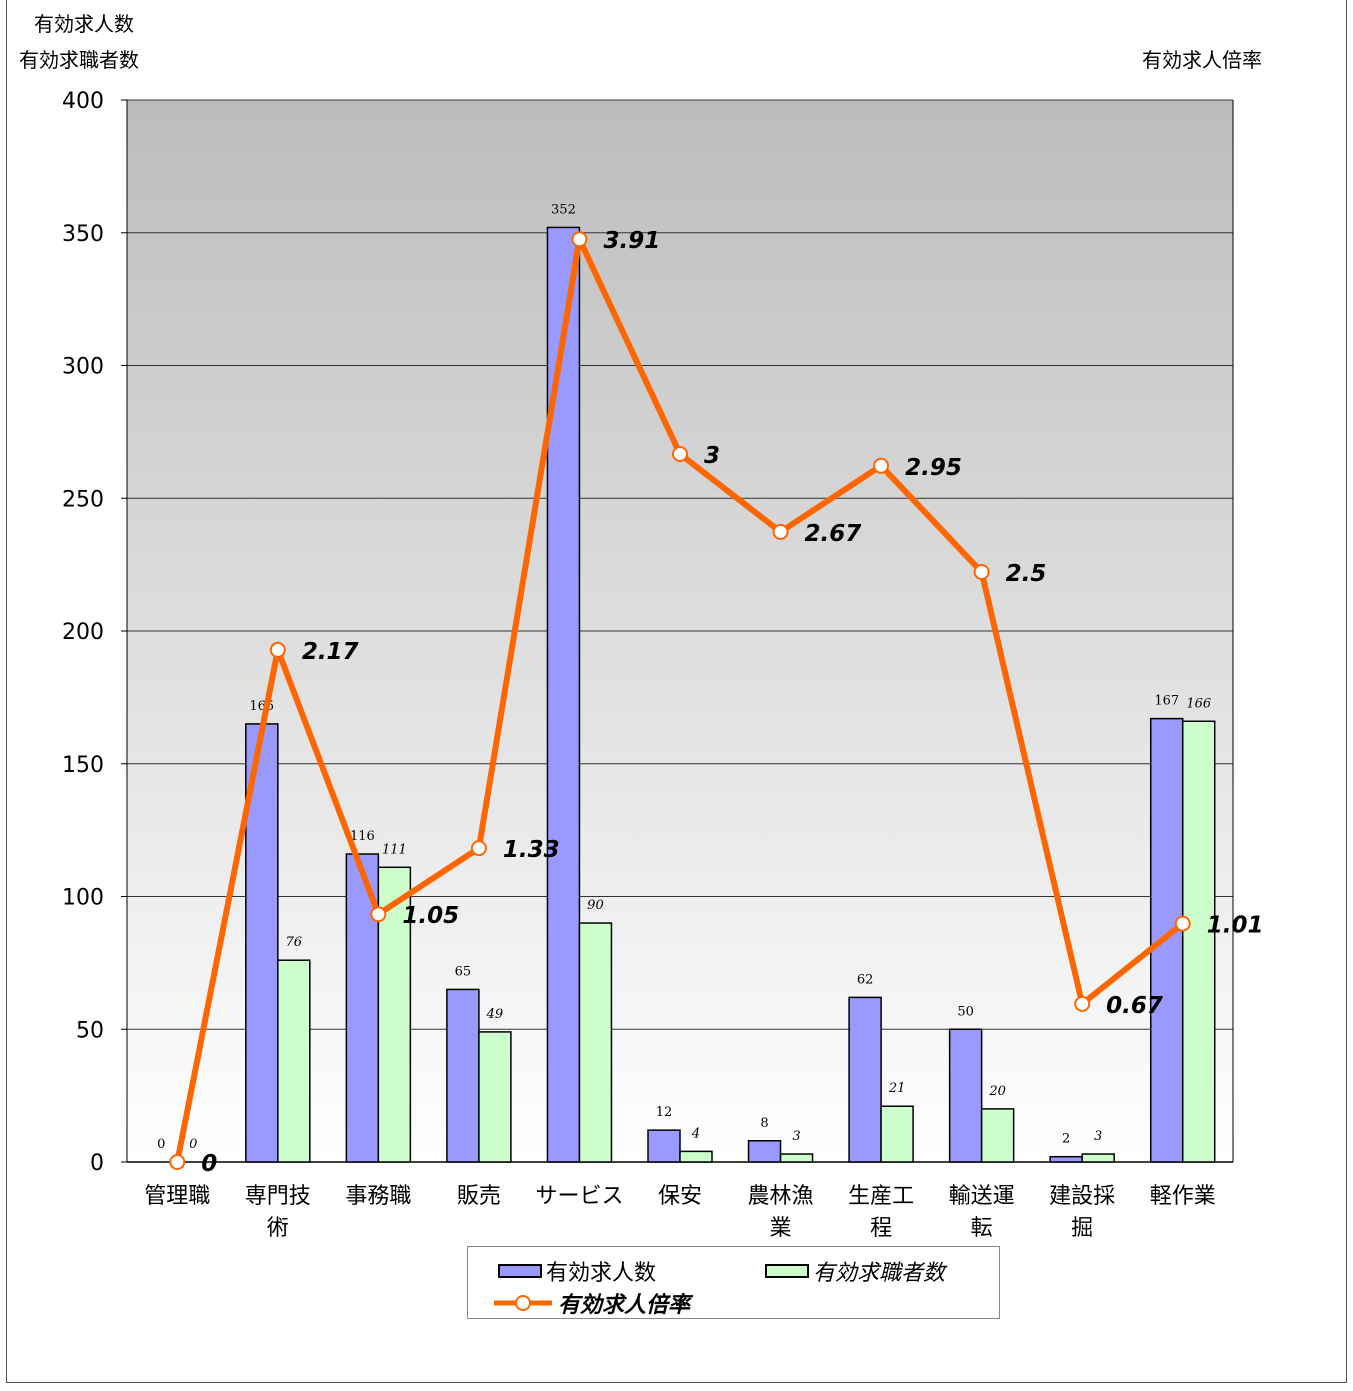  Describe the element at coordinates (161, 1144) in the screenshot. I see `data-label-job-openings: 0` at that location.